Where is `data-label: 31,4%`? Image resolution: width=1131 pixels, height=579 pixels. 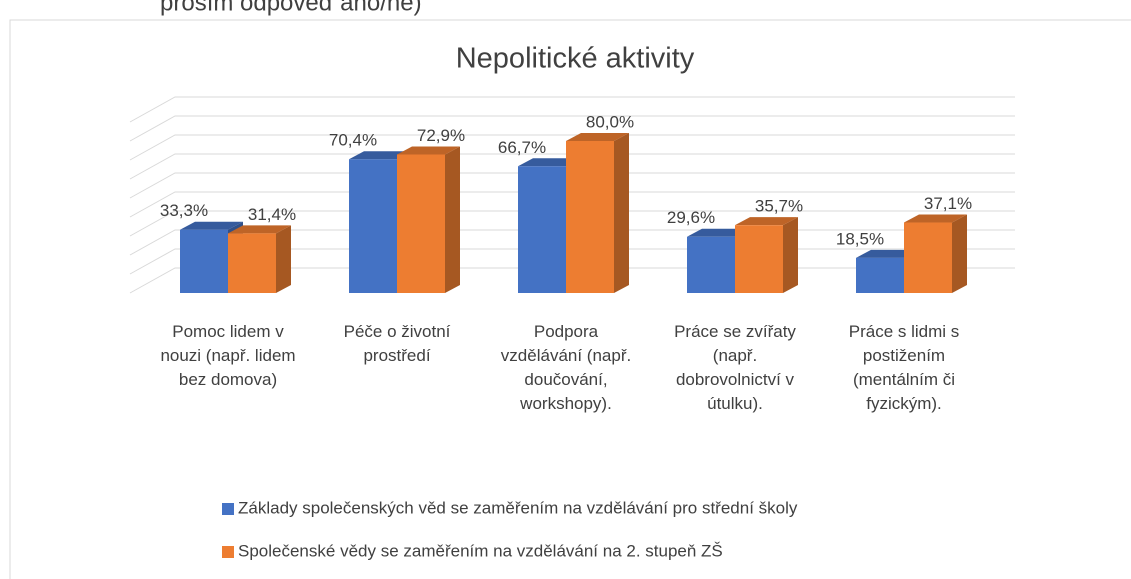 data-label: 31,4% is located at coordinates (272, 214).